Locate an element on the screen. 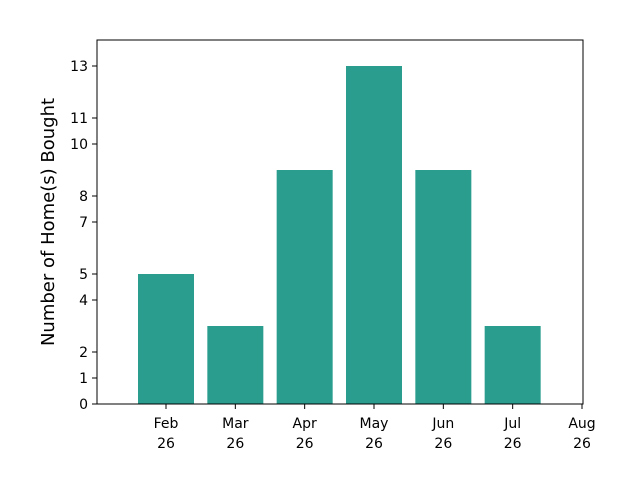 The width and height of the screenshot is (639, 497). x-axis: Feb 26 Mar 26 Apr 26 May 26 Jun 26 Jul 26 Aug 26 is located at coordinates (375, 428).